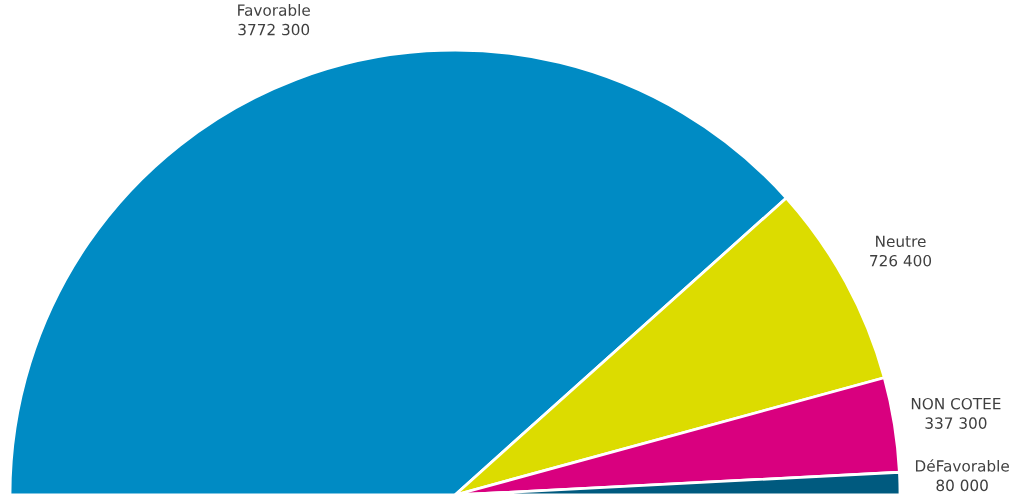  What do you see at coordinates (274, 10) in the screenshot?
I see `slice-label: Favorable` at bounding box center [274, 10].